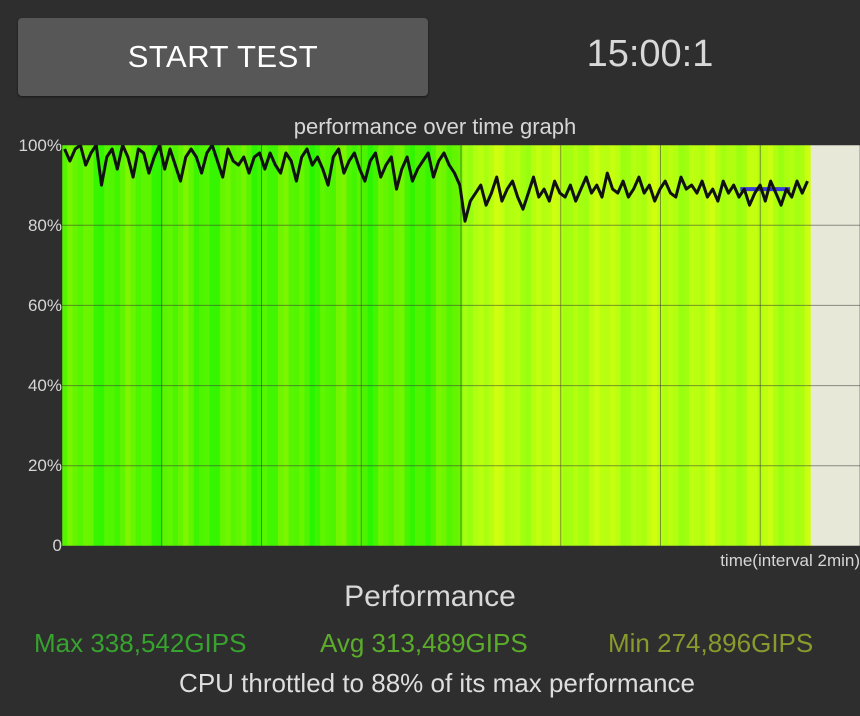  I want to click on y-tick-60: 60%, so click(44, 305).